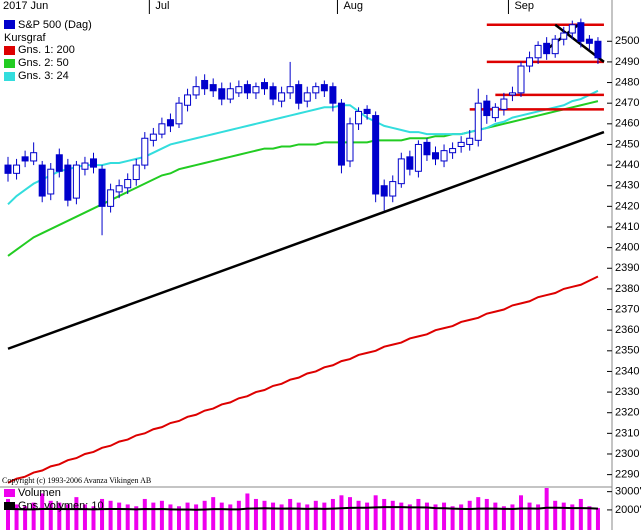  Describe the element at coordinates (628, 492) in the screenshot. I see `y-tick-label: 3000'` at that location.